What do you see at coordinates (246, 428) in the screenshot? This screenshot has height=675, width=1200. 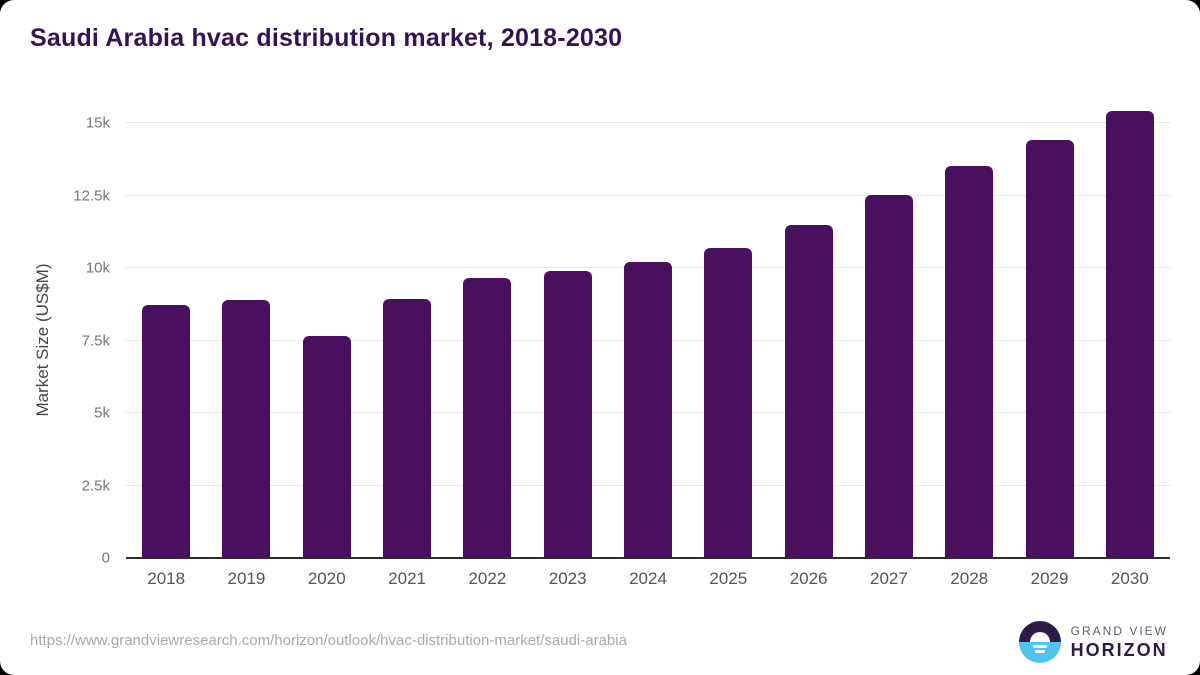 I see `bar-2019` at bounding box center [246, 428].